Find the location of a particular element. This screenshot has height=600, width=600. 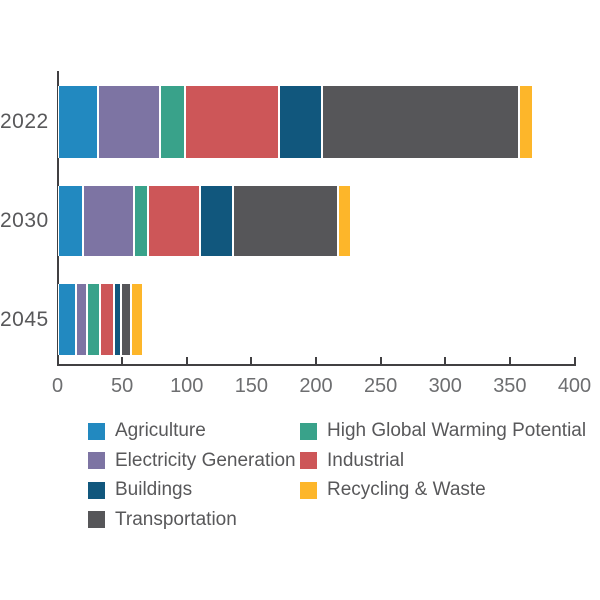

legend-item-buildings: Buildings is located at coordinates (140, 489).